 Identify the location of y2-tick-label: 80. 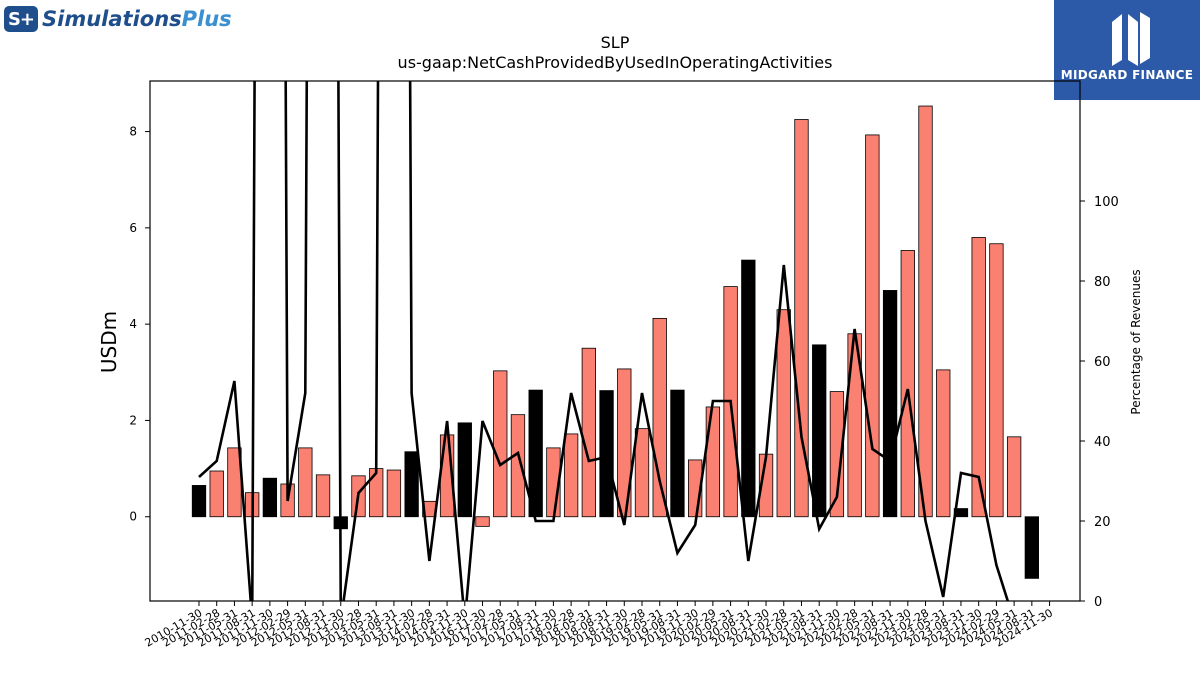
(1102, 282).